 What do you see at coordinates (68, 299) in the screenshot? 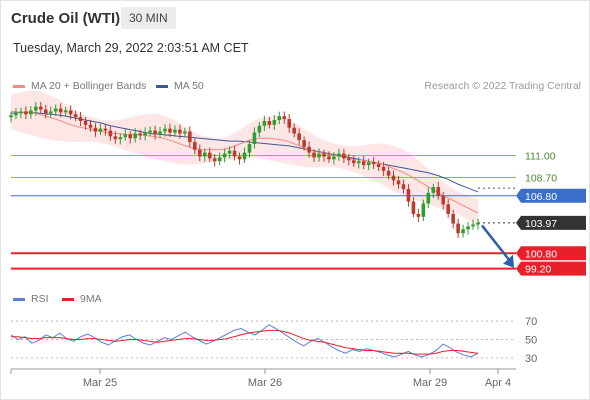
I see `ma9-swatch` at bounding box center [68, 299].